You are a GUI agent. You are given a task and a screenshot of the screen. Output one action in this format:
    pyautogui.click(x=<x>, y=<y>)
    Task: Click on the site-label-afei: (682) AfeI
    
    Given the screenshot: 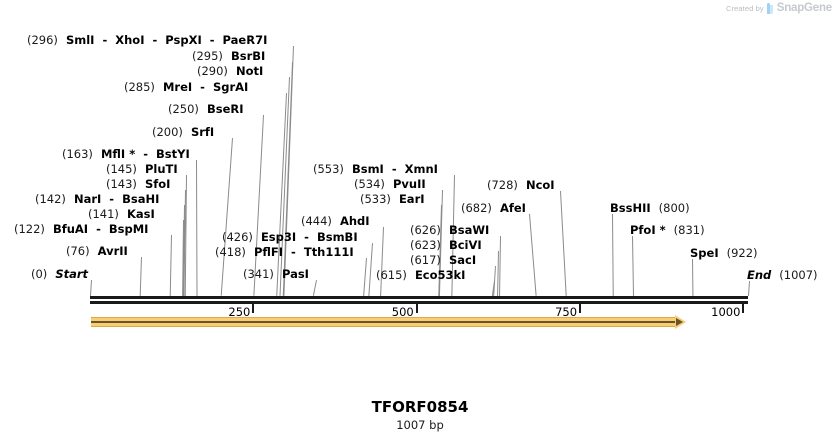 What is the action you would take?
    pyautogui.click(x=493, y=208)
    